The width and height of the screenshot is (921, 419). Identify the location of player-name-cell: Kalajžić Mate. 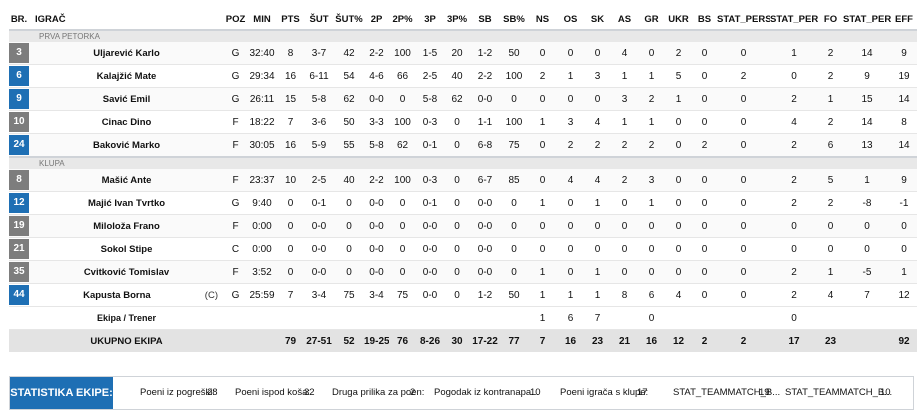
(126, 76).